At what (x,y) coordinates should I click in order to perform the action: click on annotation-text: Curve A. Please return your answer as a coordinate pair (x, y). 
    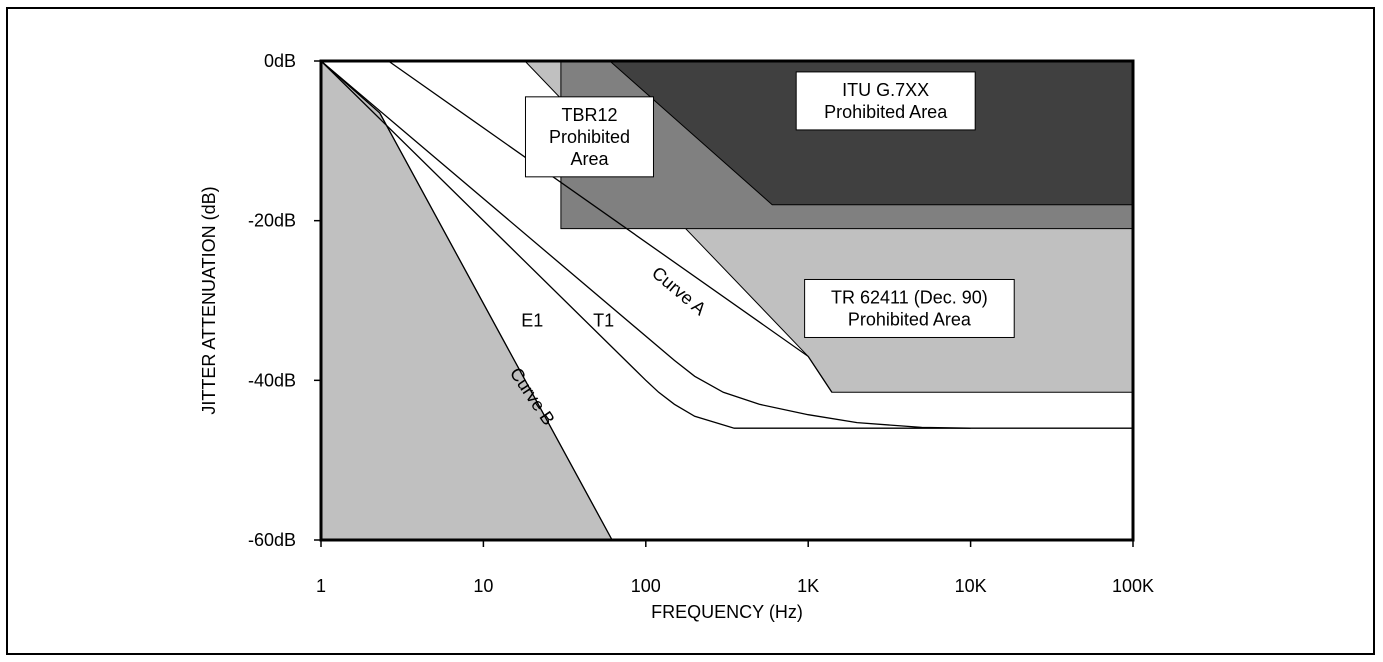
    Looking at the image, I should click on (679, 291).